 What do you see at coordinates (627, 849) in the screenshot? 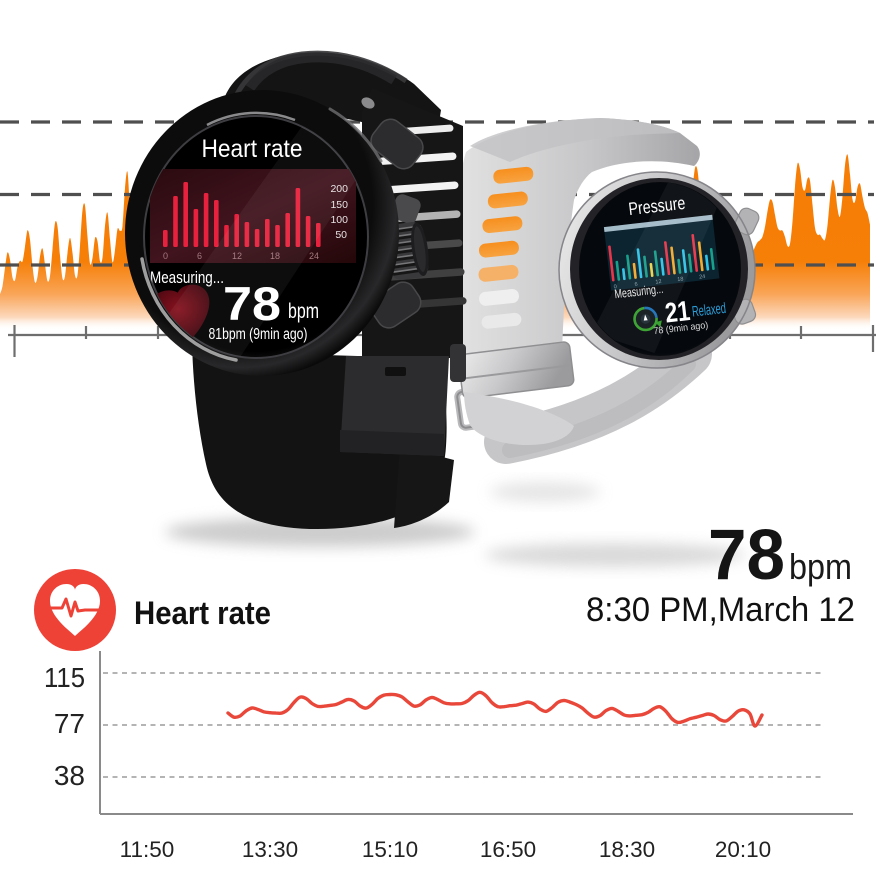
I see `svg-text: 18:30` at bounding box center [627, 849].